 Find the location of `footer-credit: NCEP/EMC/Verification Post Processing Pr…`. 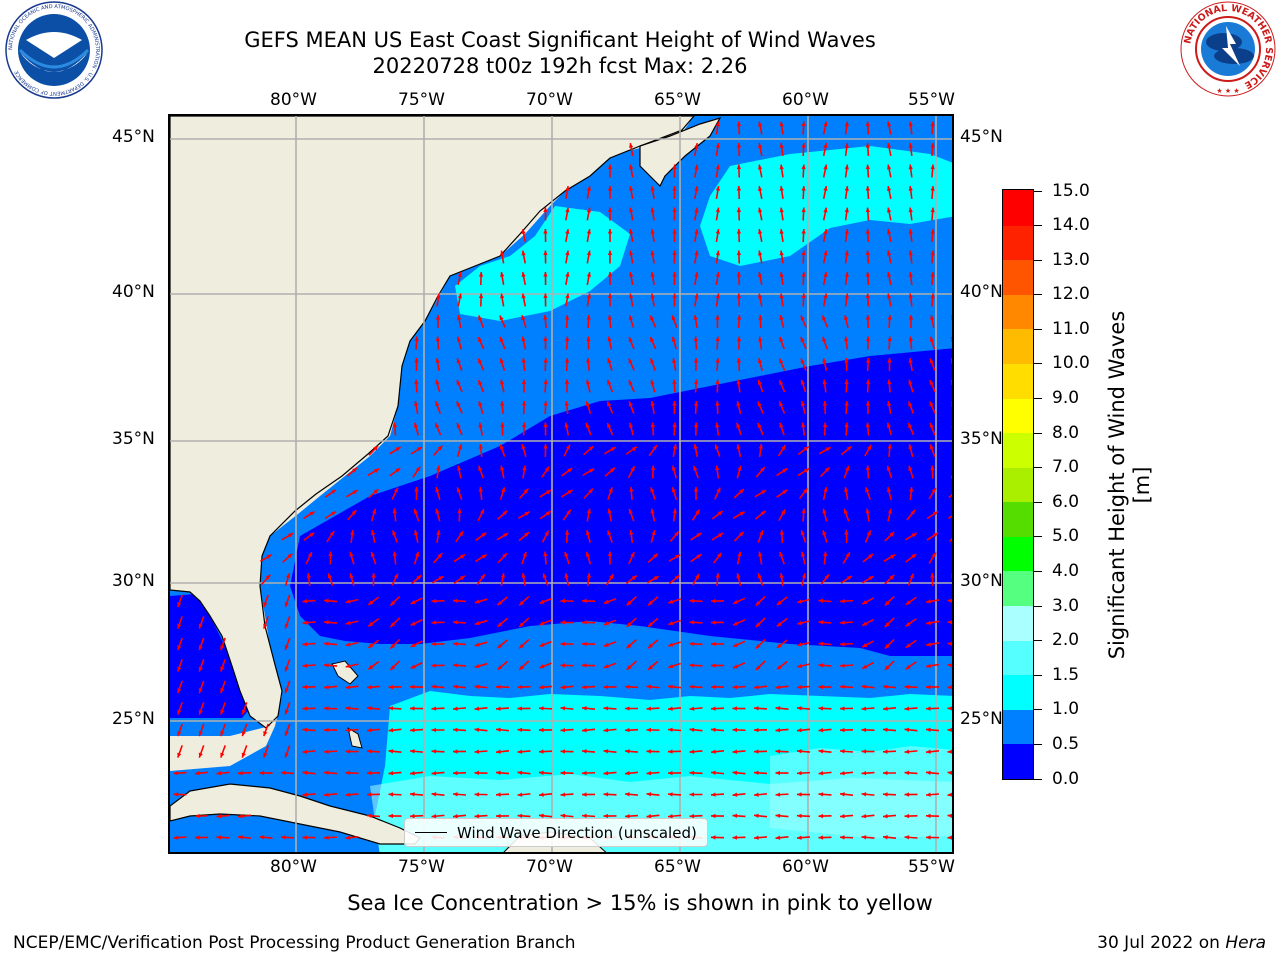

footer-credit: NCEP/EMC/Verification Post Processing Pr… is located at coordinates (294, 943).